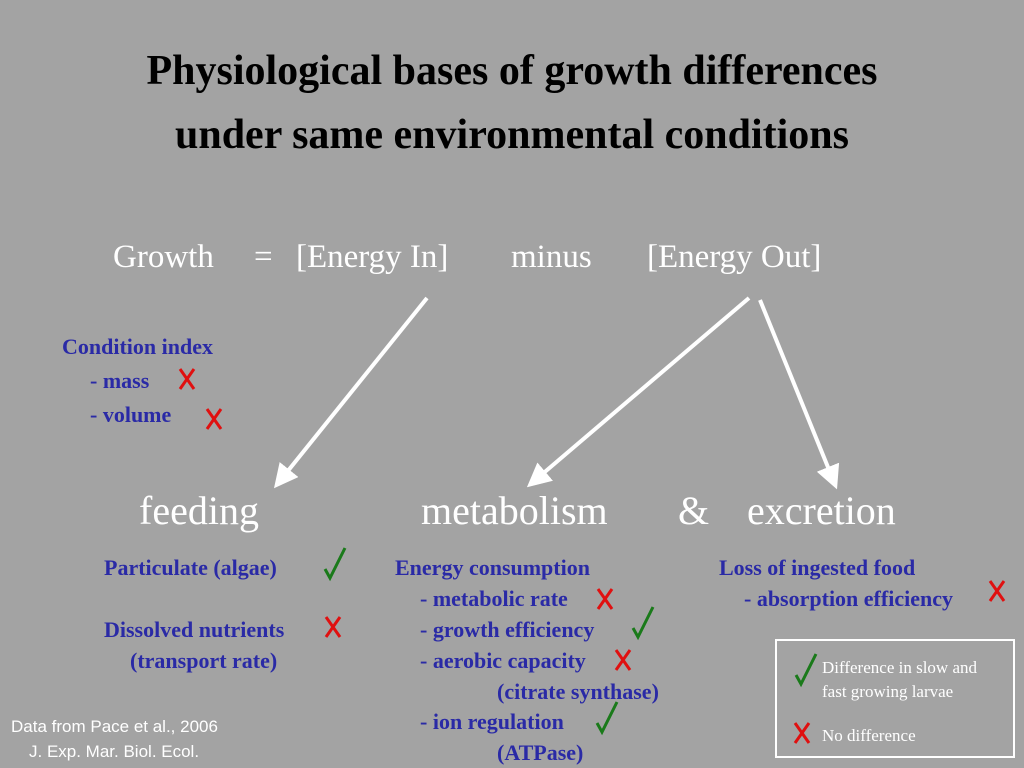 Image resolution: width=1024 pixels, height=768 pixels. Describe the element at coordinates (848, 598) in the screenshot. I see `excretion-absorption: - absorption efficiency` at that location.